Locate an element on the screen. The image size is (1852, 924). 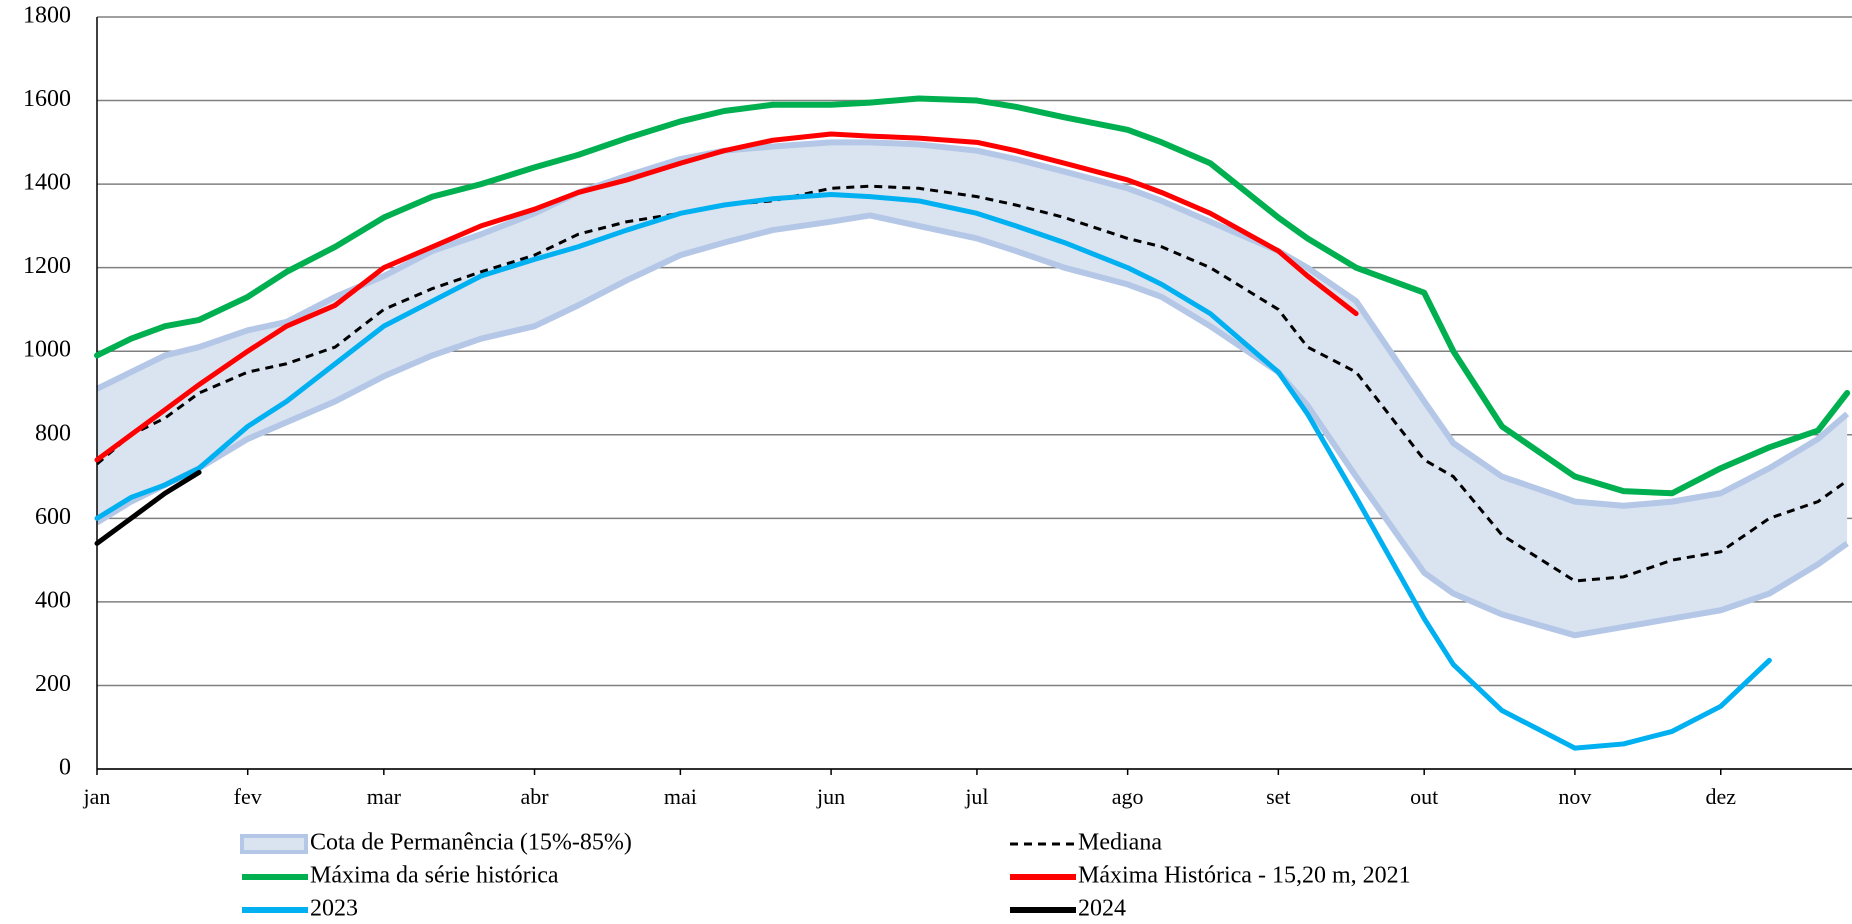
legend-label: Mediana is located at coordinates (1120, 843).